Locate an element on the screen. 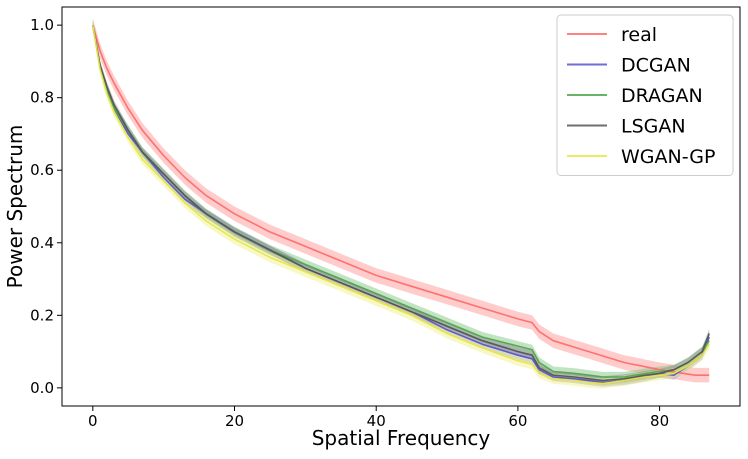  x-axis-ticks: 0 20 40 60 80 is located at coordinates (378, 418).